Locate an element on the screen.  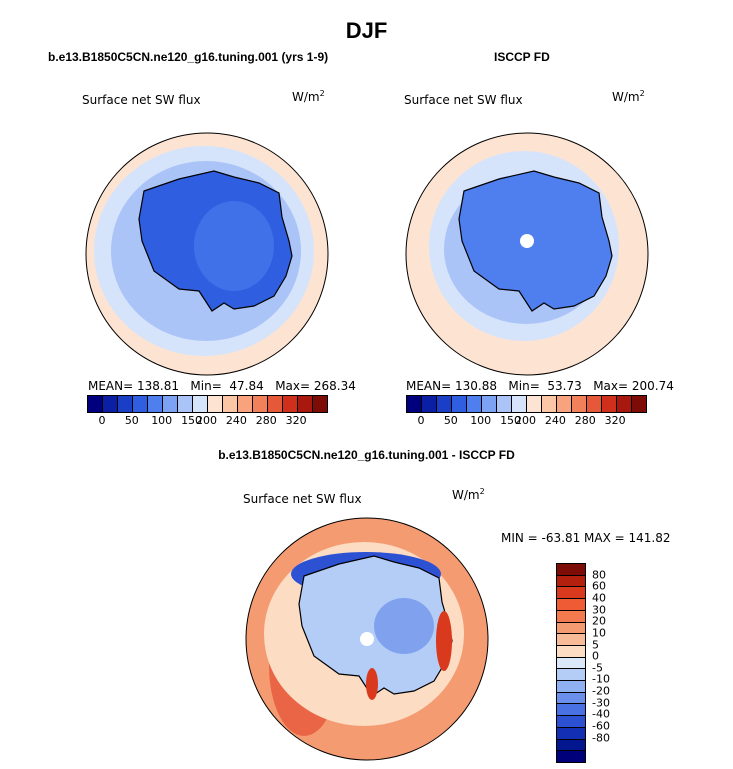
panel-3-units-label: W/m2 is located at coordinates (468, 494).